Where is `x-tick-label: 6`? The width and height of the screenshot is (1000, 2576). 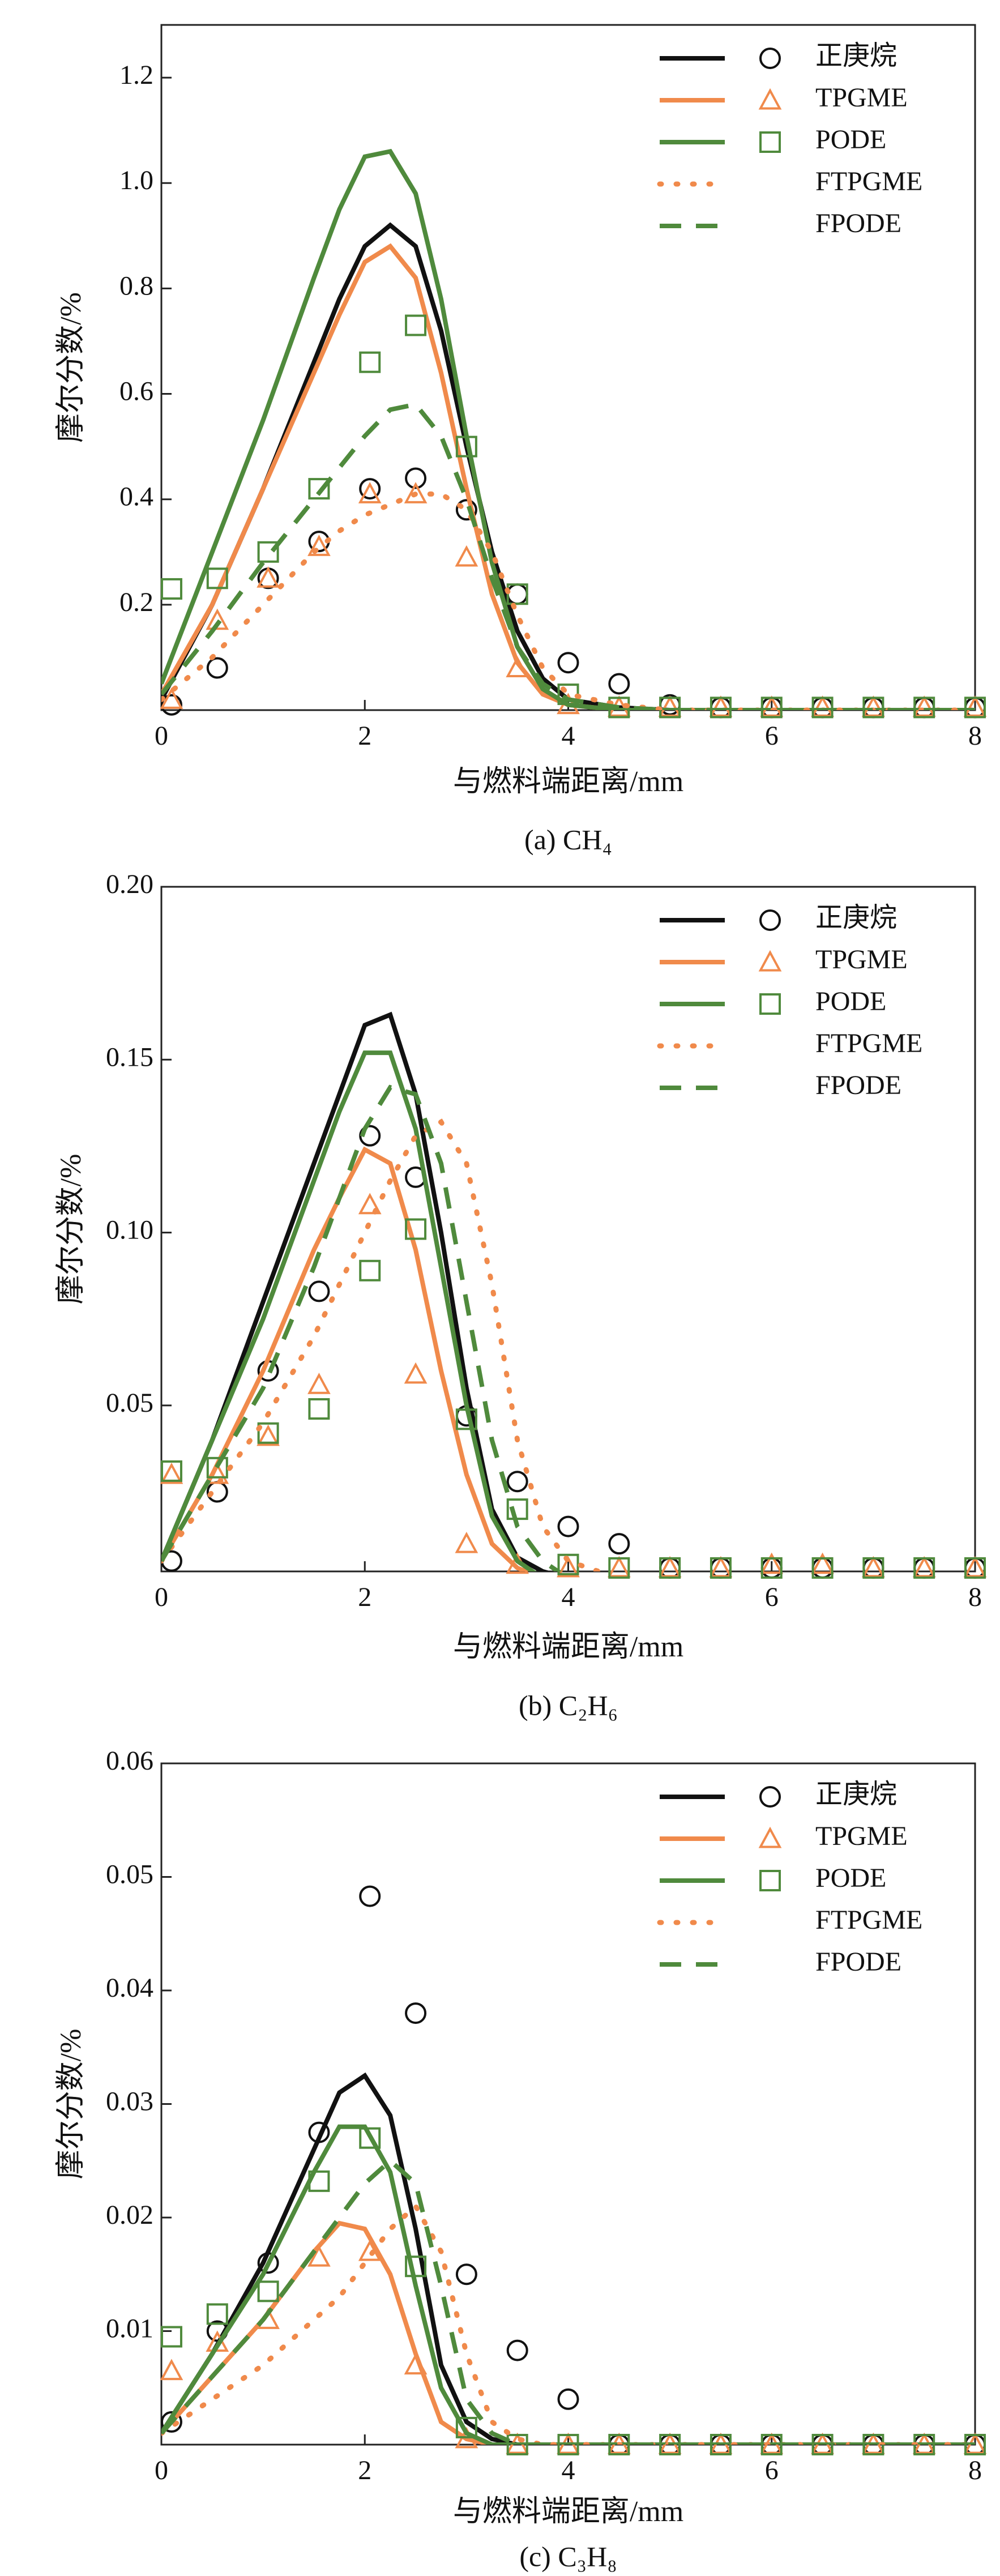 x-tick-label: 6 is located at coordinates (772, 736).